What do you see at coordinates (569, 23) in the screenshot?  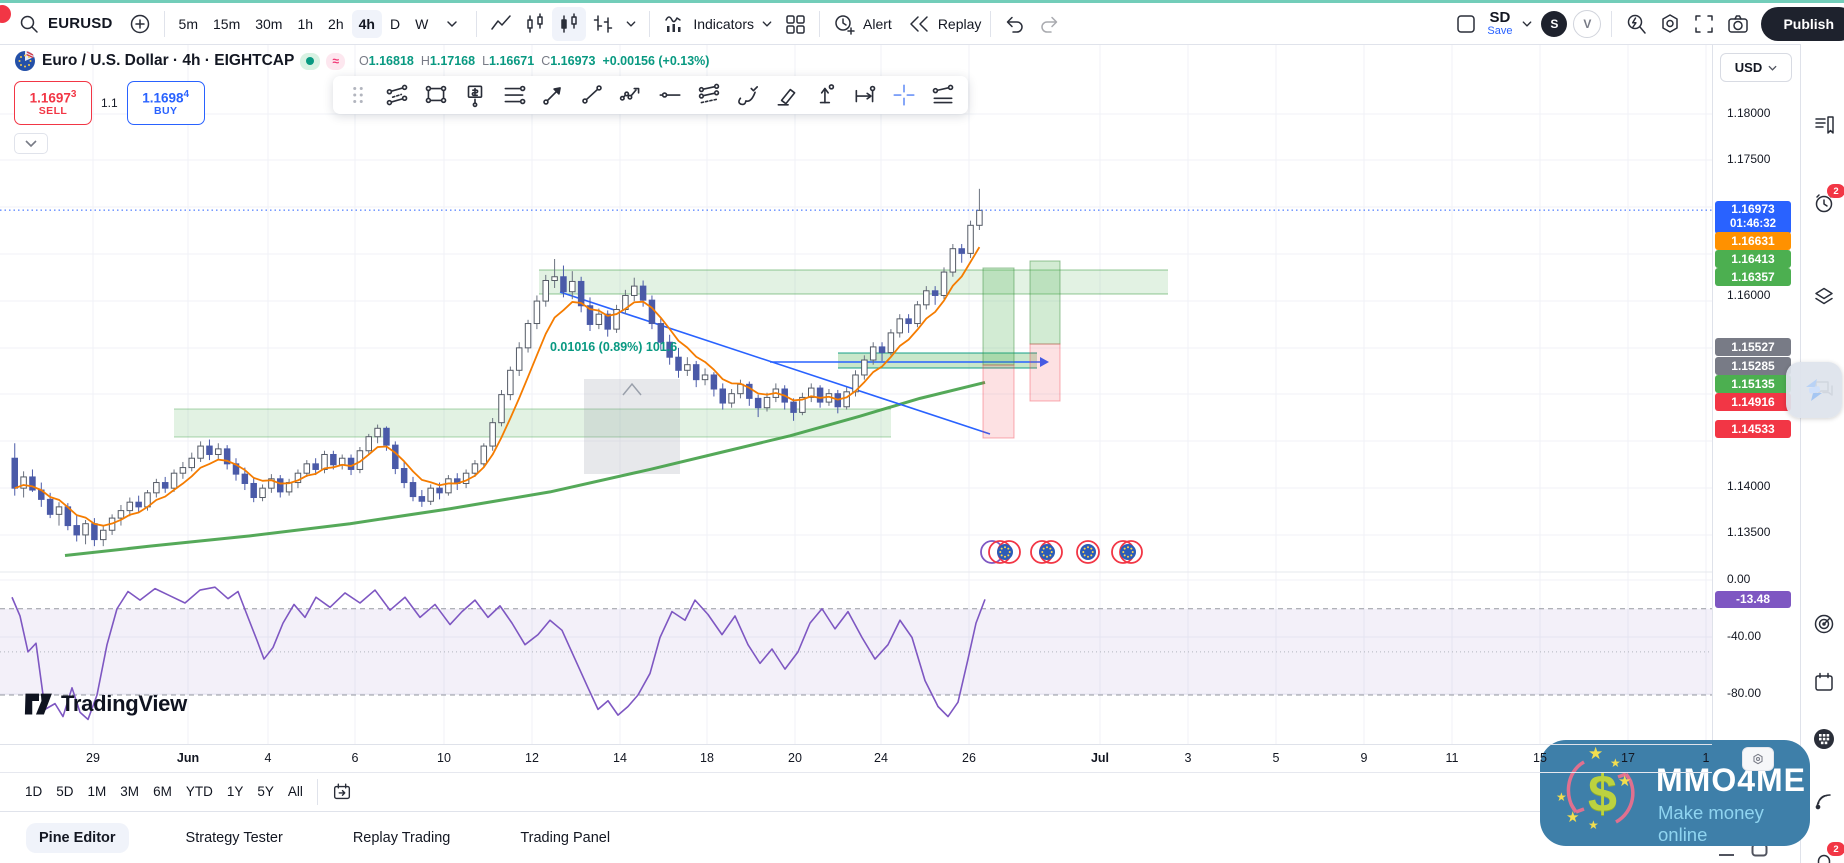 I see `candles-icon` at bounding box center [569, 23].